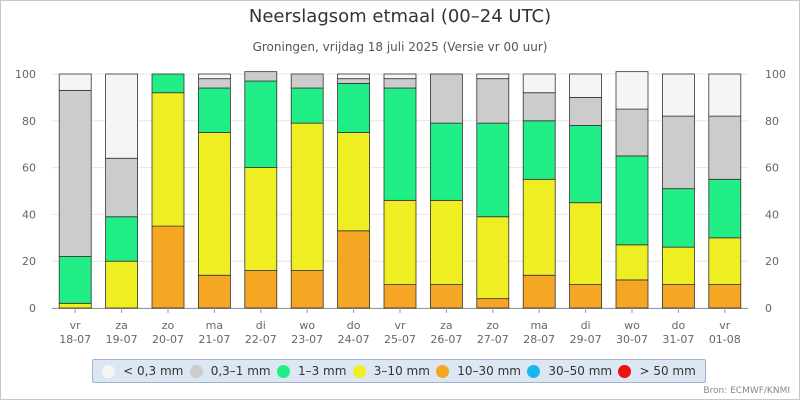 The image size is (800, 400). Describe the element at coordinates (580, 371) in the screenshot. I see `legend-label: 30–50 mm` at that location.